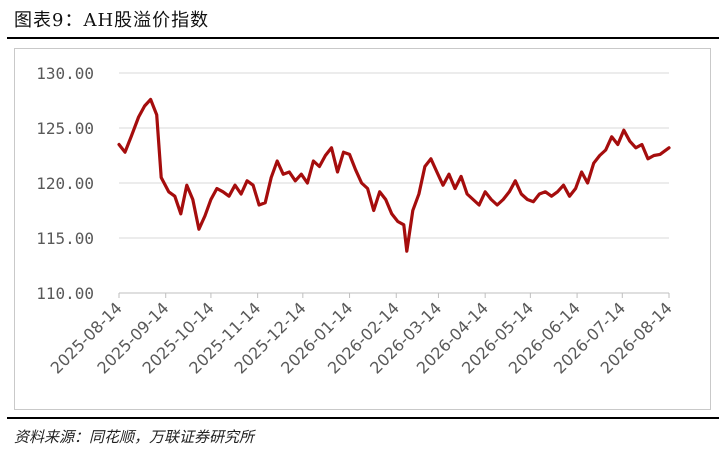 This screenshot has width=728, height=450. Describe the element at coordinates (65, 73) in the screenshot. I see `y-tick-label: 130.00` at that location.